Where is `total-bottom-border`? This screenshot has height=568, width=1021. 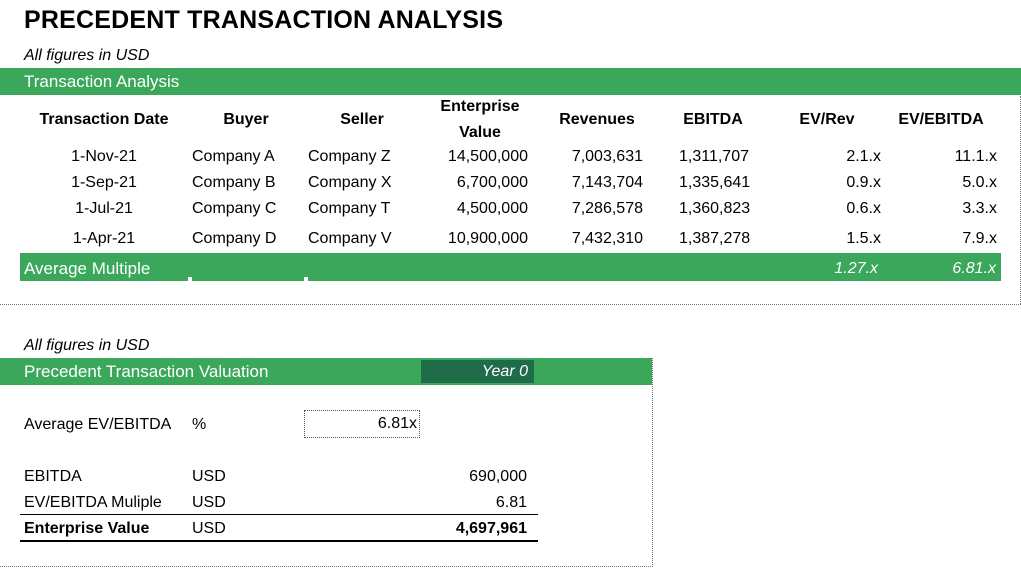
total-bottom-border is located at coordinates (279, 541).